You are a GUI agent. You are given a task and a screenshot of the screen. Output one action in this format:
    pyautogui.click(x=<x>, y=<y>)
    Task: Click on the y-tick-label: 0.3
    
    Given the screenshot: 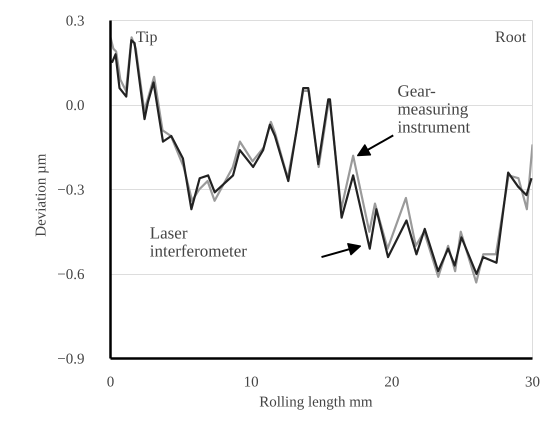 What is the action you would take?
    pyautogui.click(x=75, y=22)
    